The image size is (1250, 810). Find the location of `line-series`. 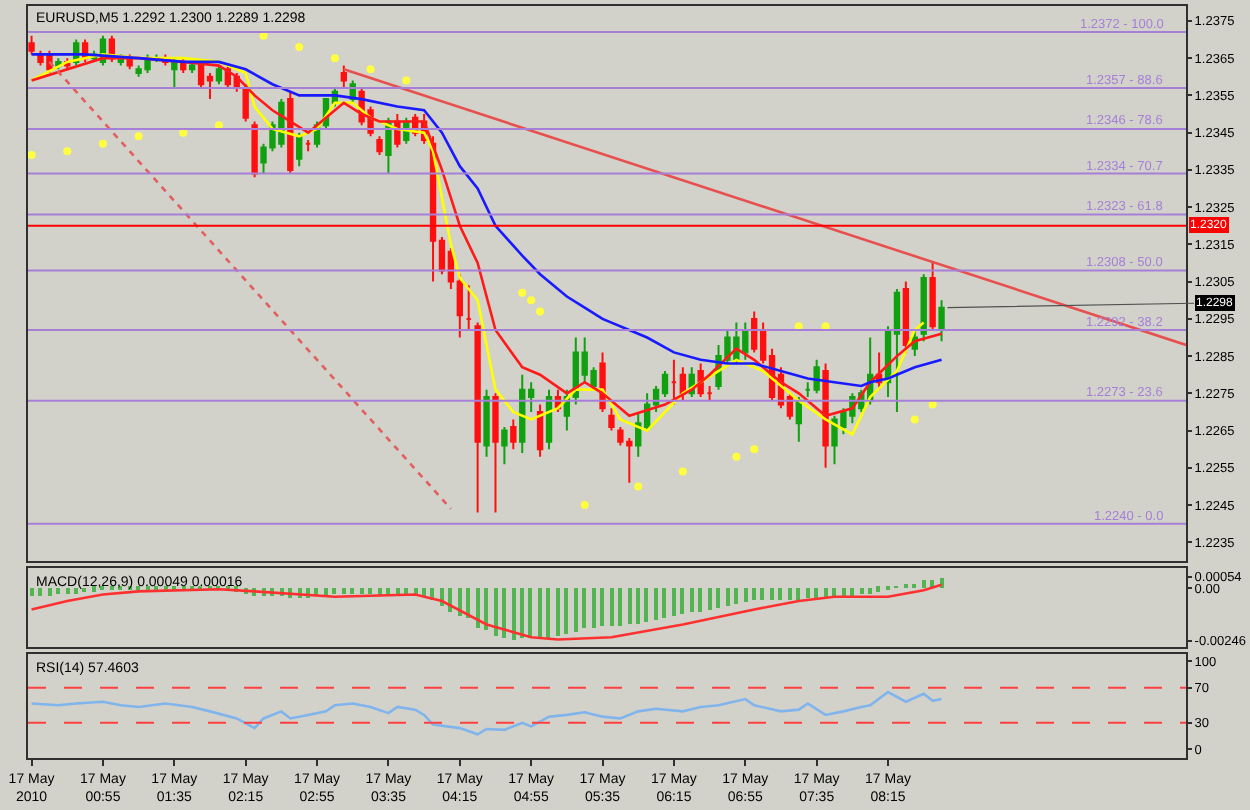

line-series is located at coordinates (486, 713).